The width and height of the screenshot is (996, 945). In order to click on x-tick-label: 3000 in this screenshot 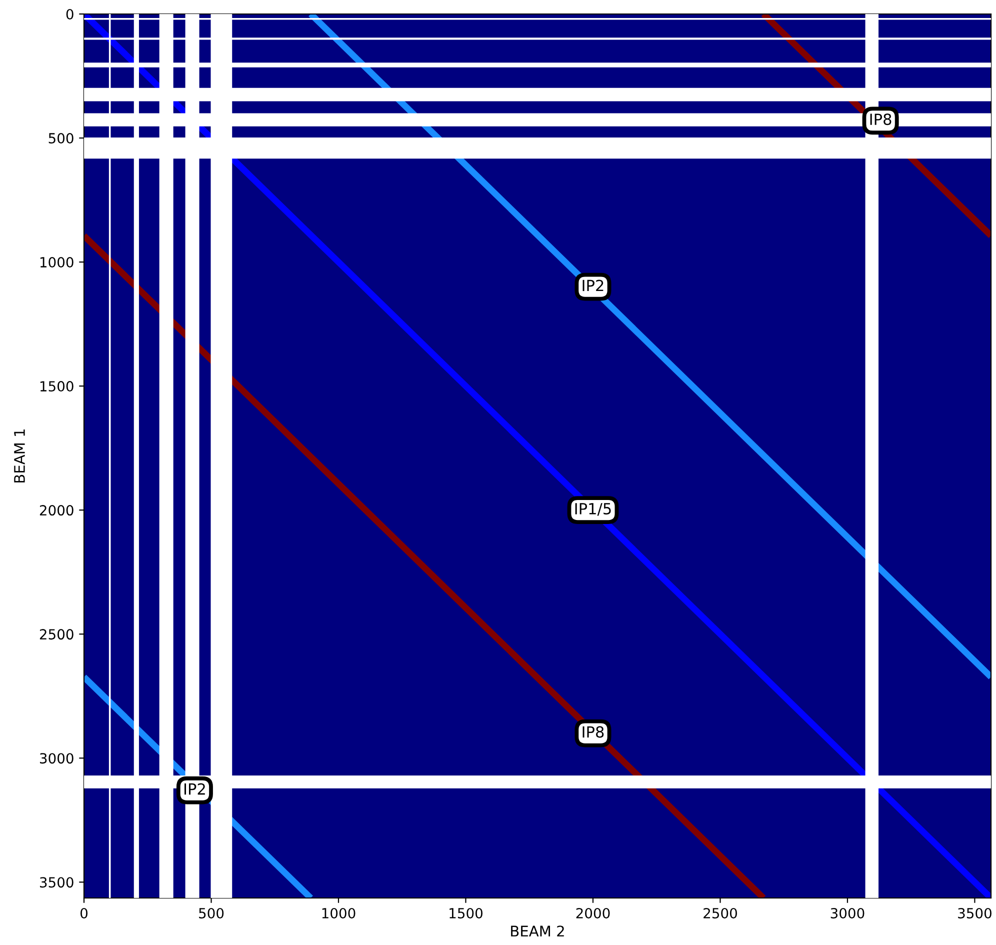, I will do `click(847, 913)`.